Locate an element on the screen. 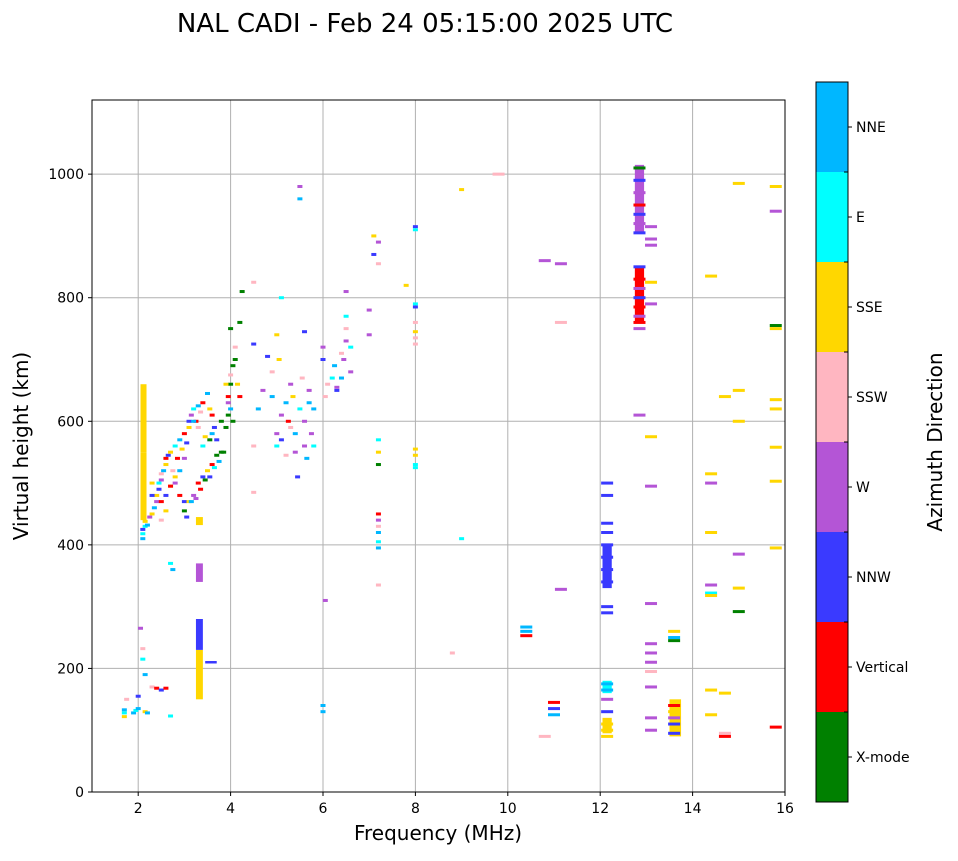 The height and width of the screenshot is (861, 958). y-tick-label: 600 is located at coordinates (70, 422).